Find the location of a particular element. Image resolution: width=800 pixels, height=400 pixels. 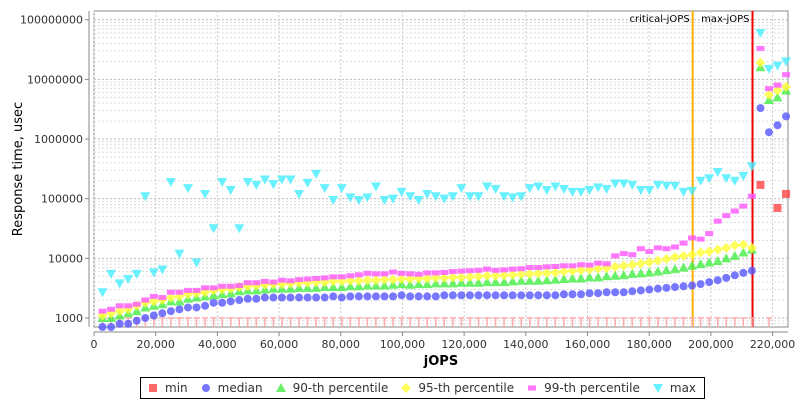

legend-swatch-icon is located at coordinates (532, 388).